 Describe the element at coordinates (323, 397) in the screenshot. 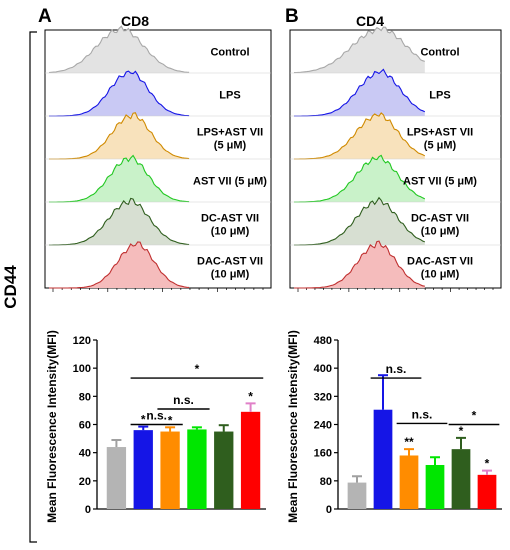

I see `y-tick-label: 320` at that location.